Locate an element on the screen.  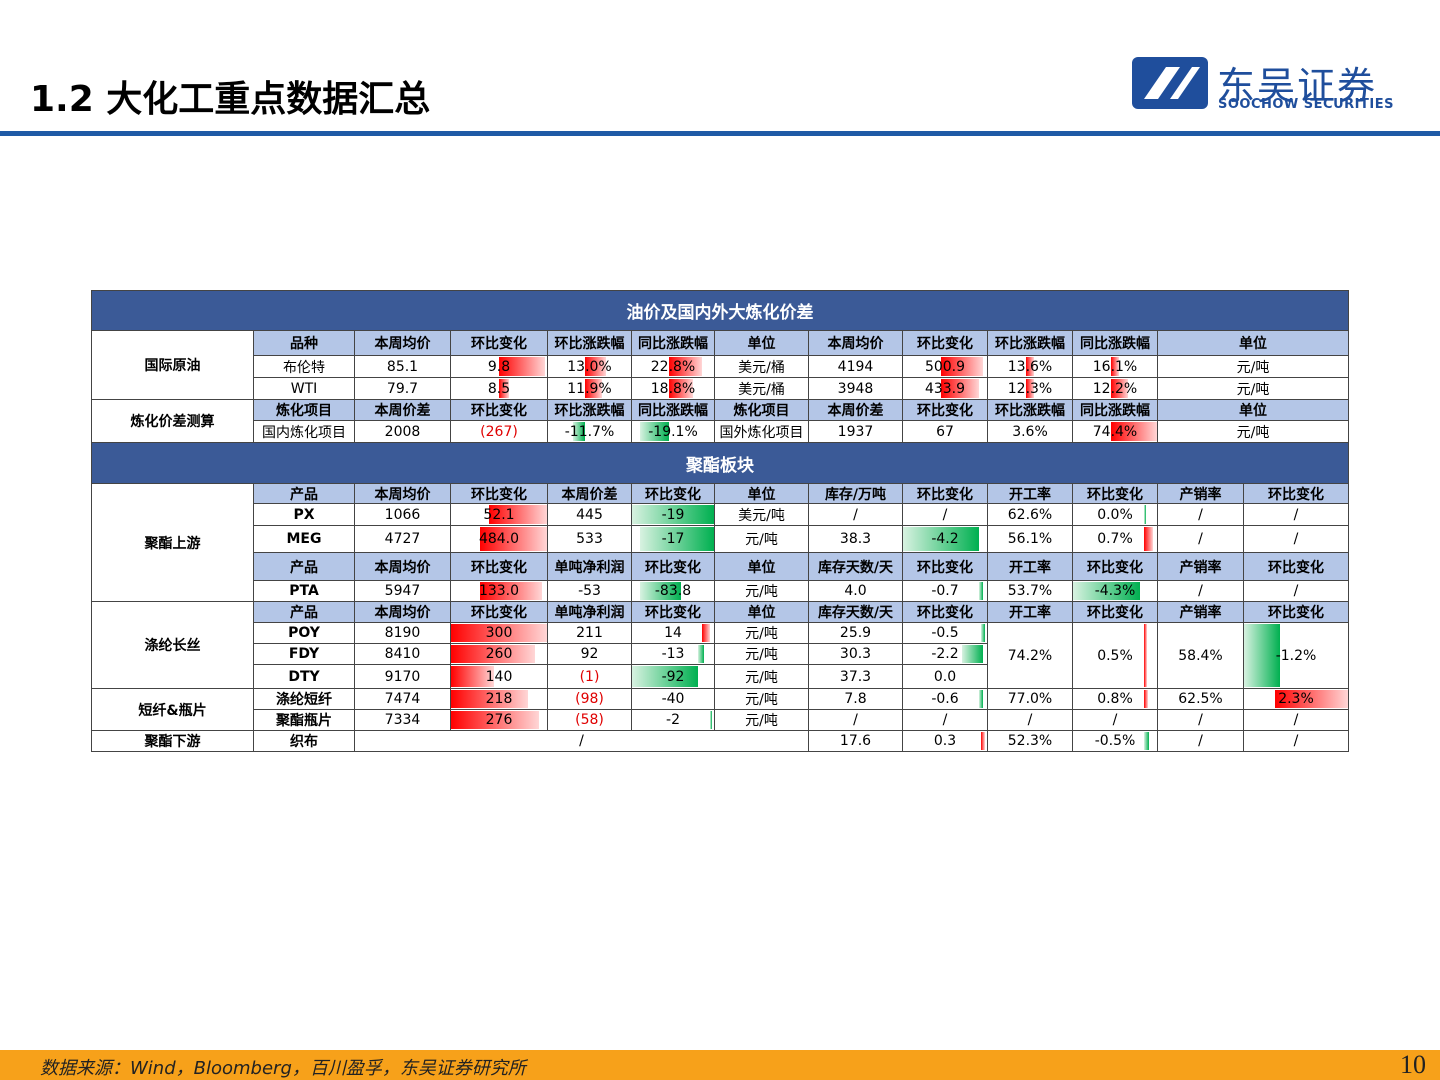
cell-text: 12.2% is located at coordinates (1115, 388).